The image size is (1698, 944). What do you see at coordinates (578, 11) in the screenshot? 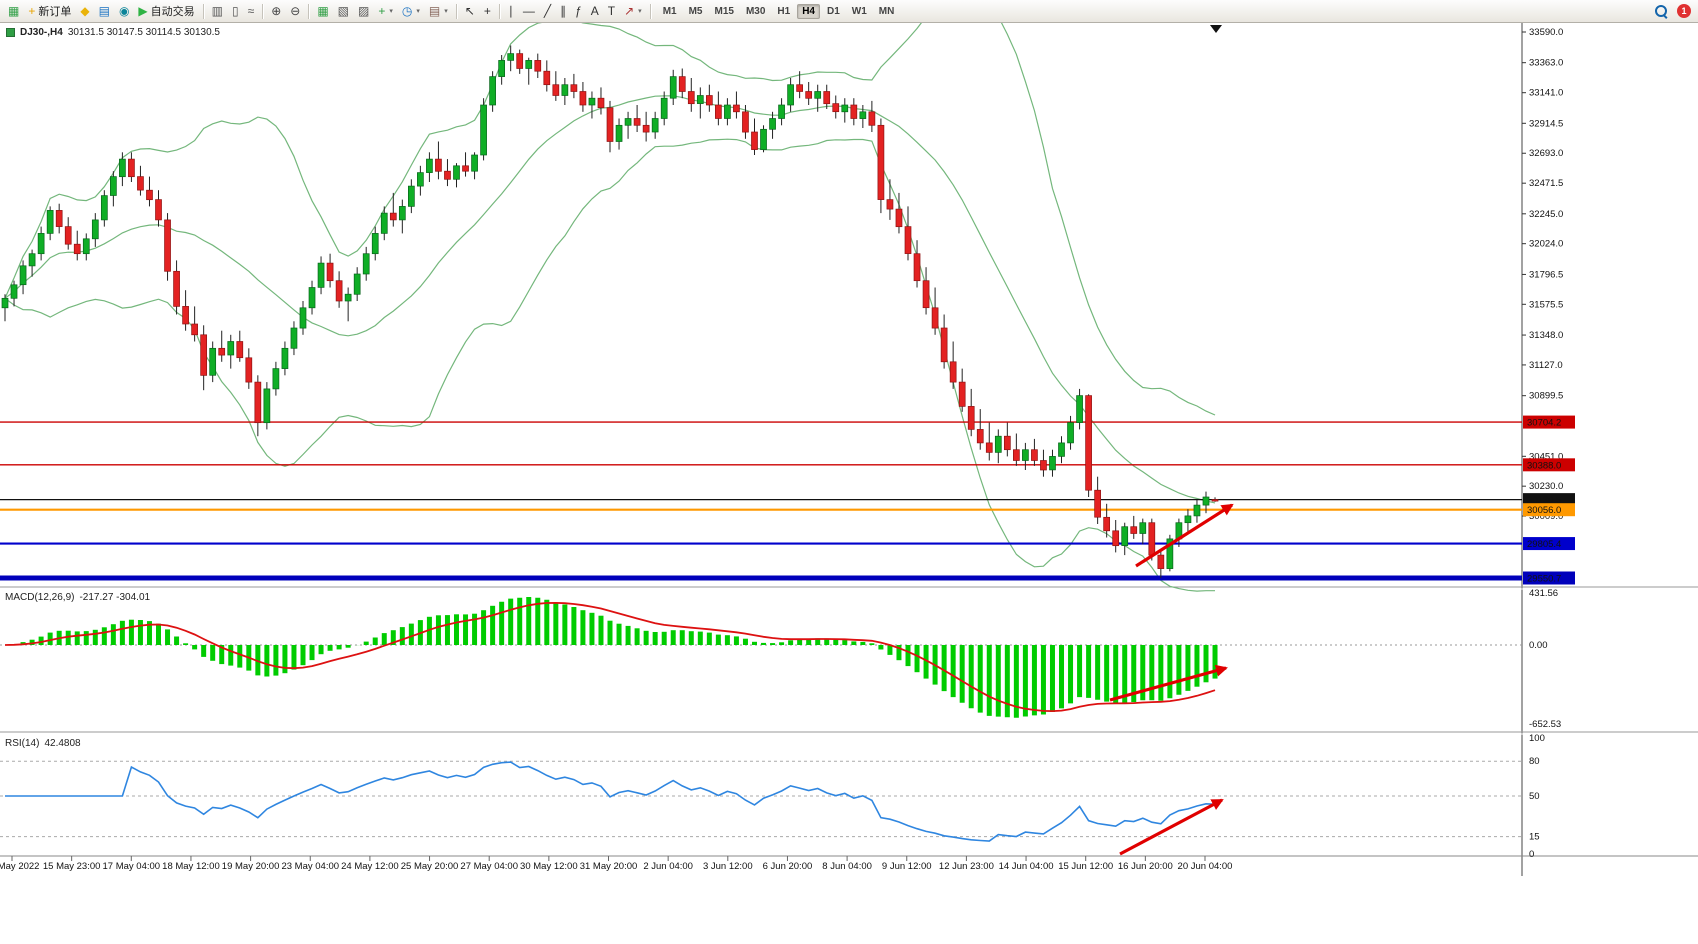
I see `fibonacci-icon: ƒ` at bounding box center [578, 11].